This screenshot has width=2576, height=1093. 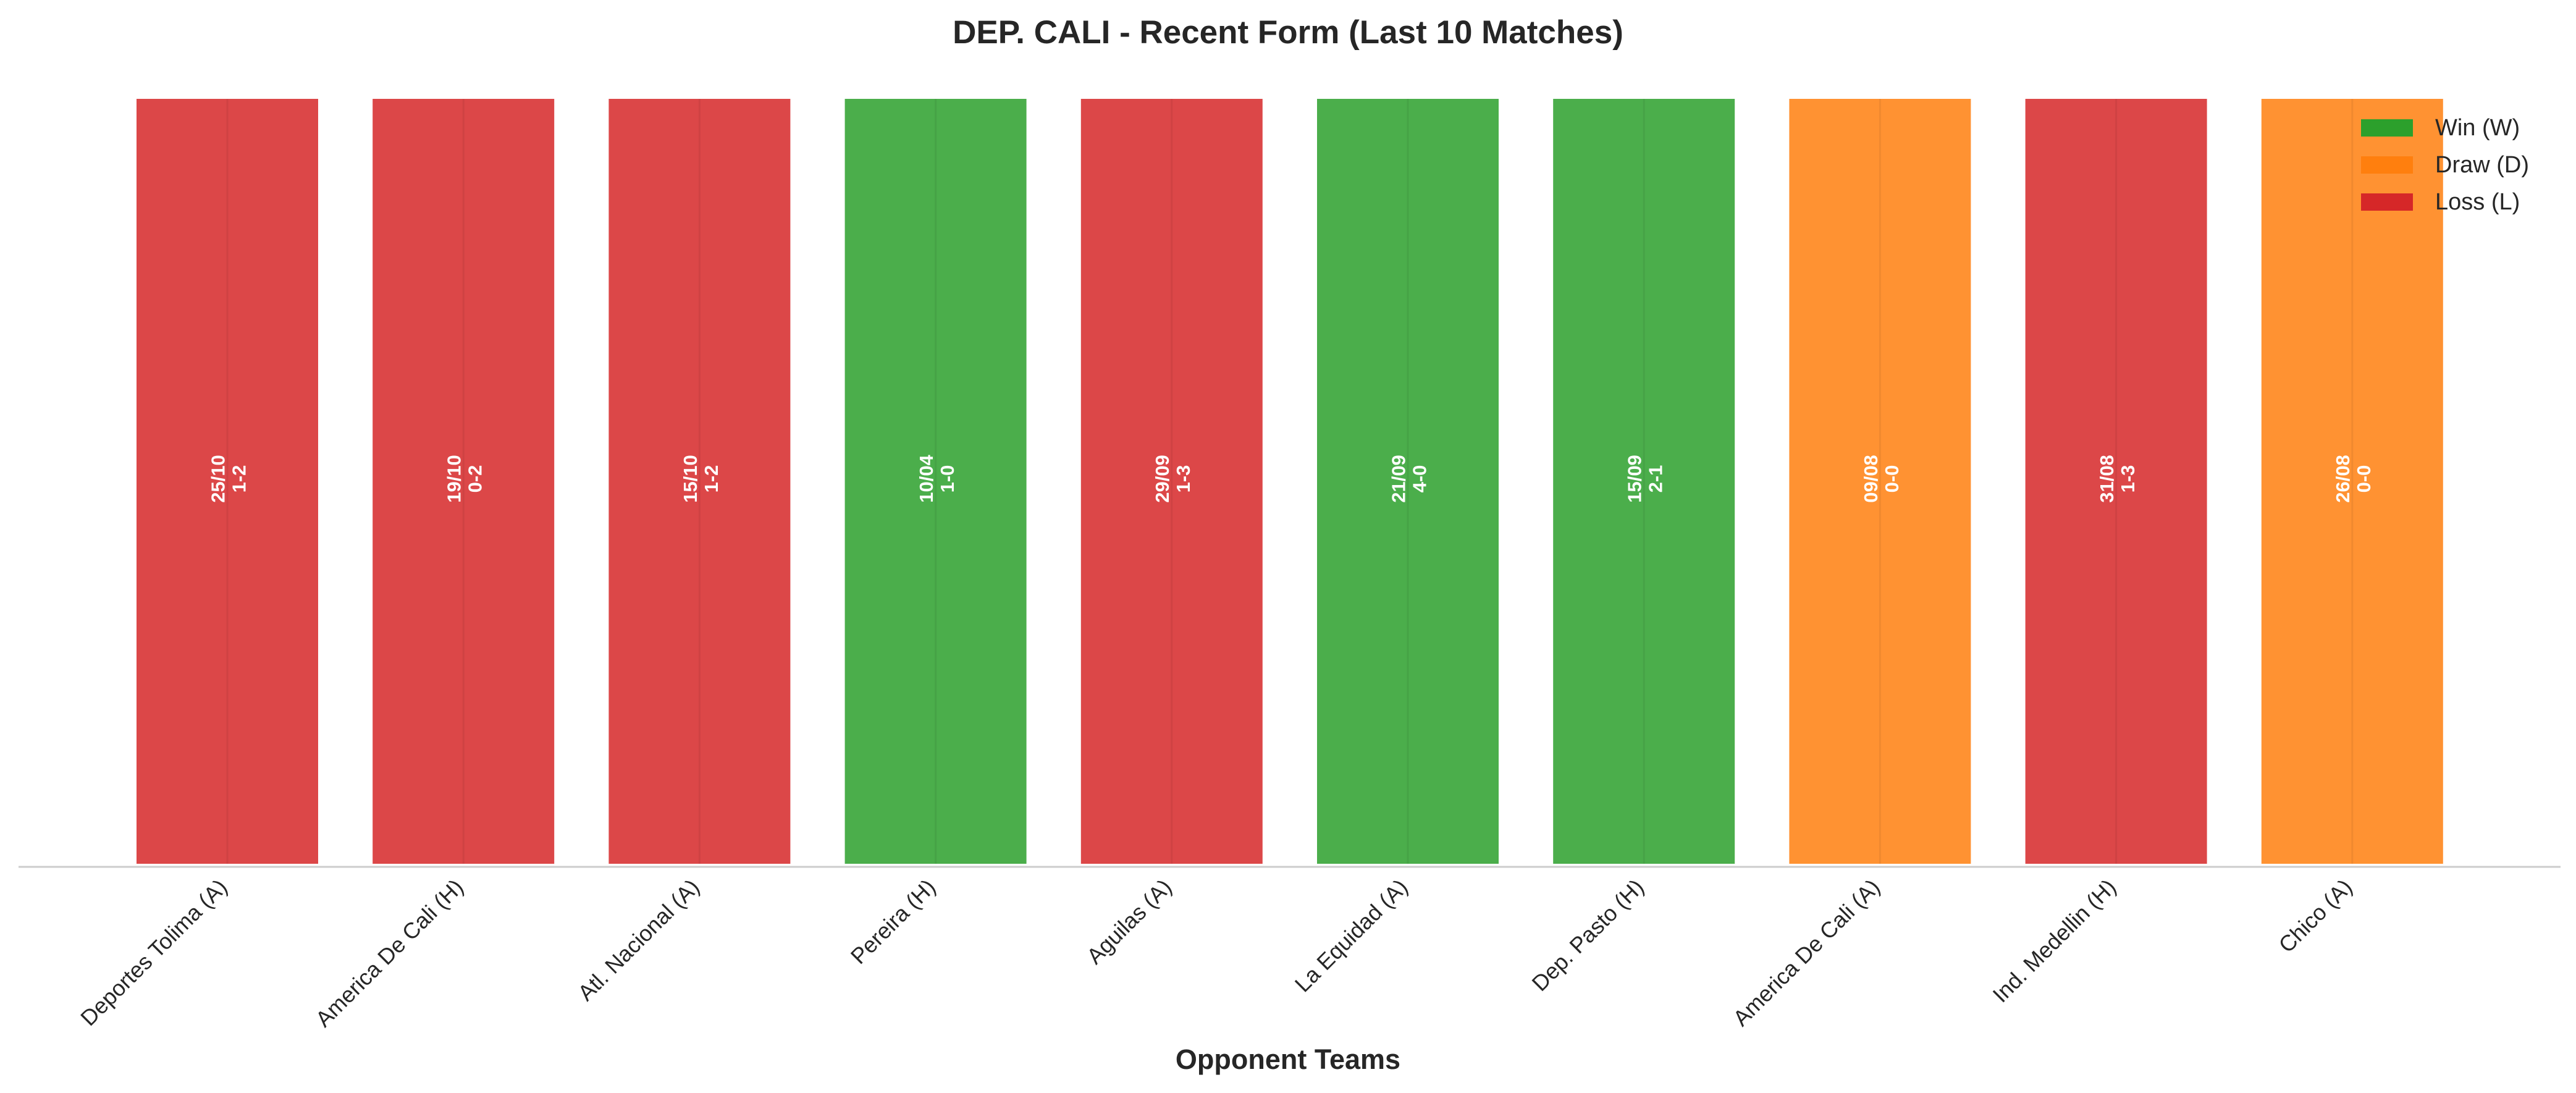 I want to click on x-tick-label-1: Deportes Tolima (A), so click(x=153, y=953).